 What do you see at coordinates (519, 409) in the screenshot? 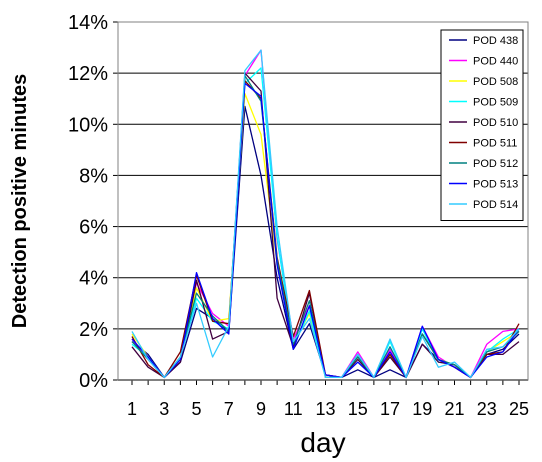
I see `x-tick-label: 25` at bounding box center [519, 409].